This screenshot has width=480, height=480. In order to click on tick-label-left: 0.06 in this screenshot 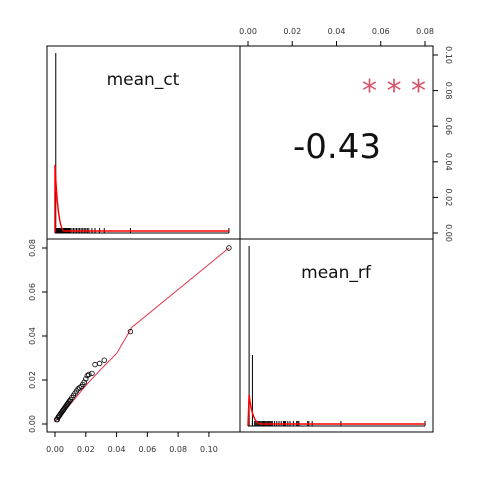, I will do `click(32, 292)`.